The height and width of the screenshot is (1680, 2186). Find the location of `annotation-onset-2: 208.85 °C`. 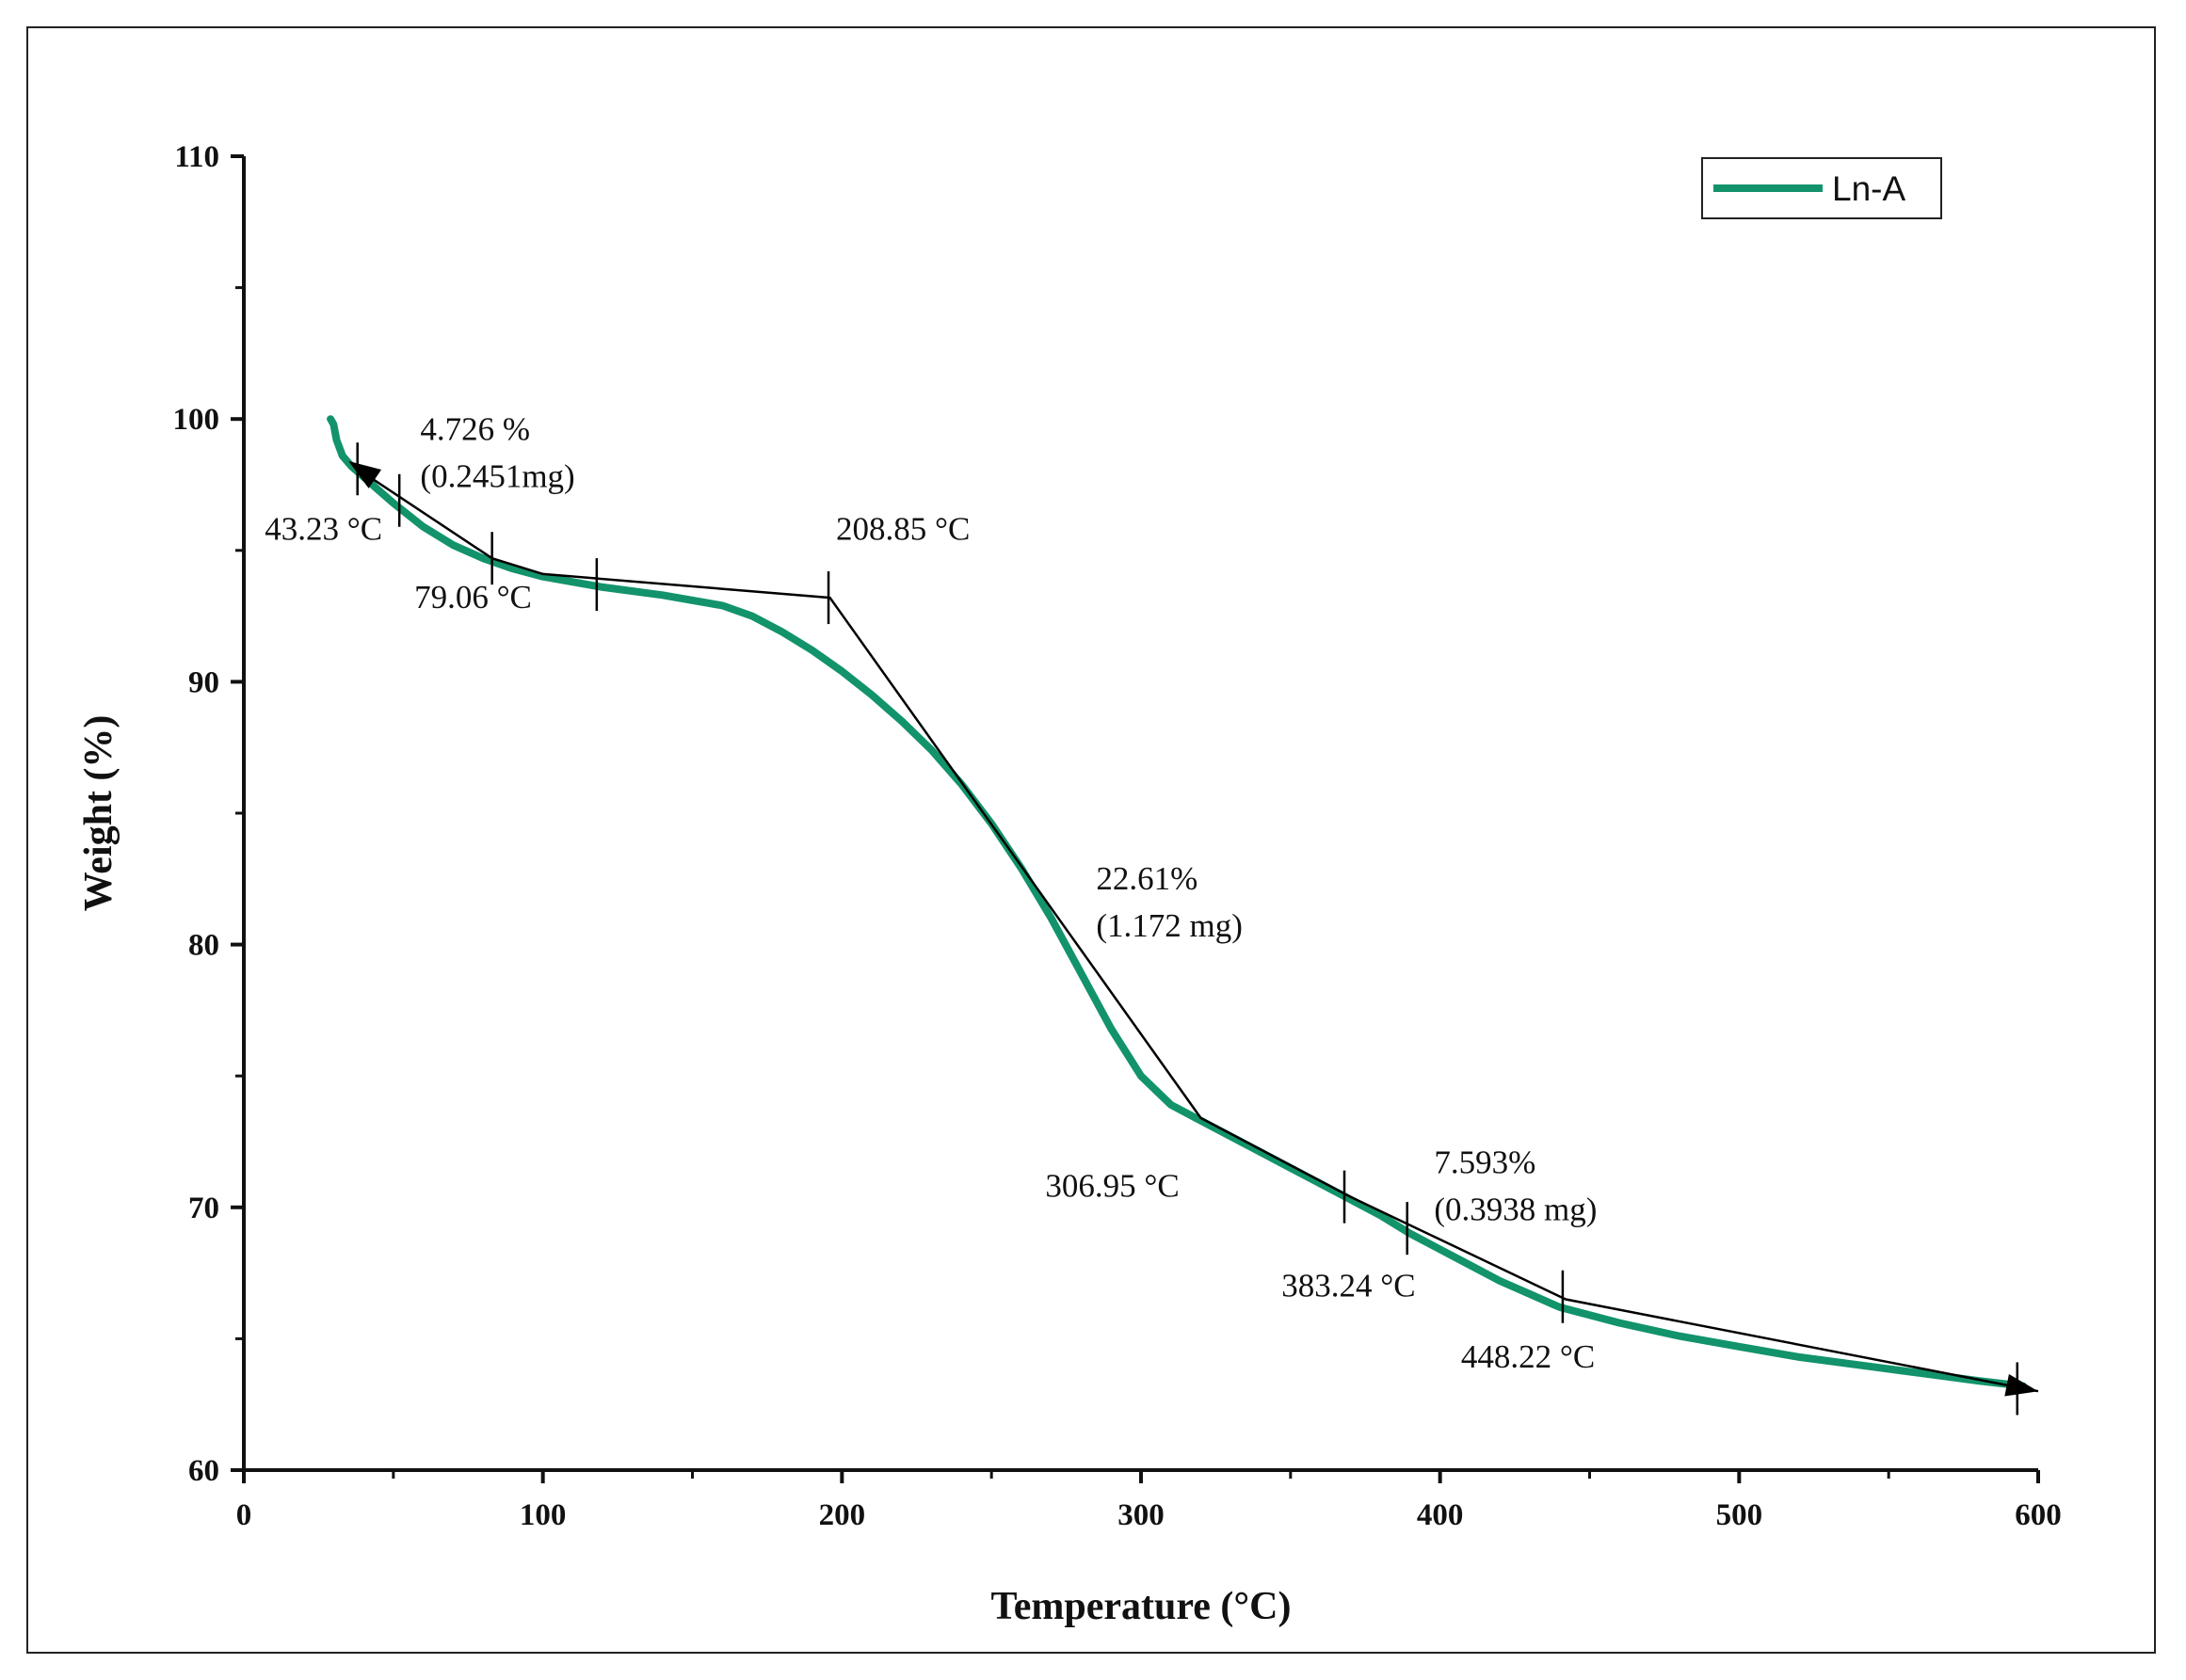

annotation-onset-2: 208.85 °C is located at coordinates (903, 529).